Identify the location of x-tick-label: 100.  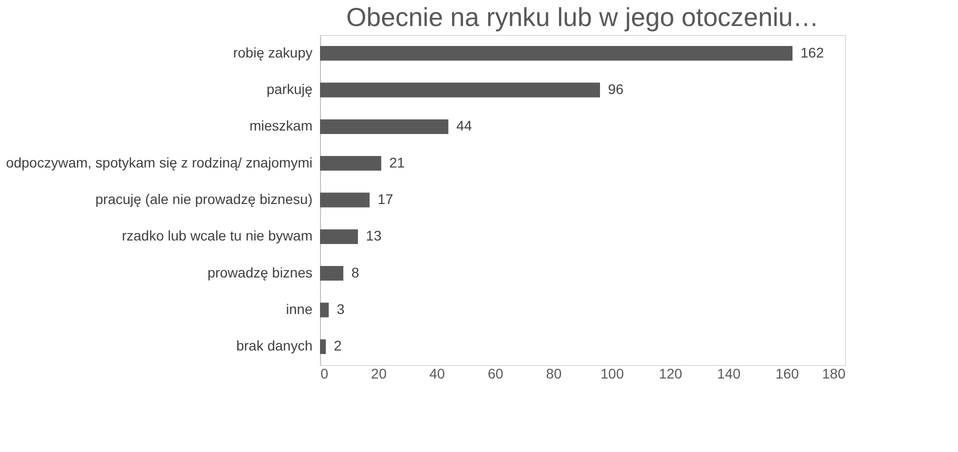
(612, 374).